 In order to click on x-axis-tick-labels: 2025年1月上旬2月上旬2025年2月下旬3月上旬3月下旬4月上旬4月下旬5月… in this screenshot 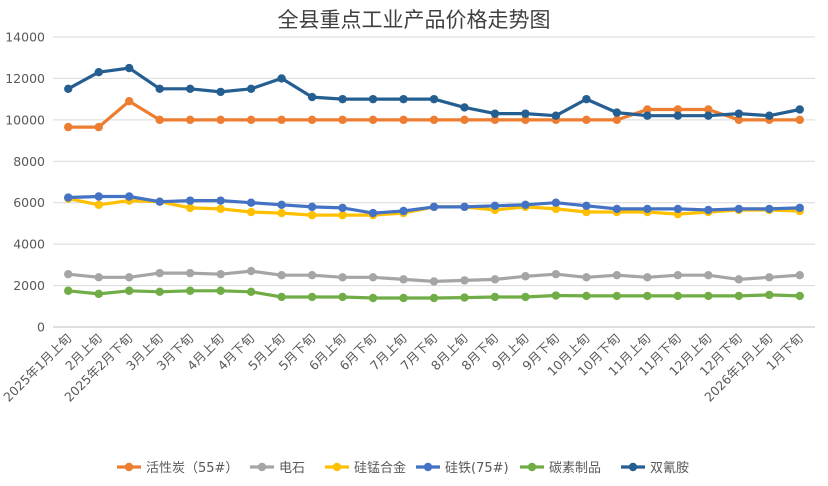, I will do `click(403, 368)`.